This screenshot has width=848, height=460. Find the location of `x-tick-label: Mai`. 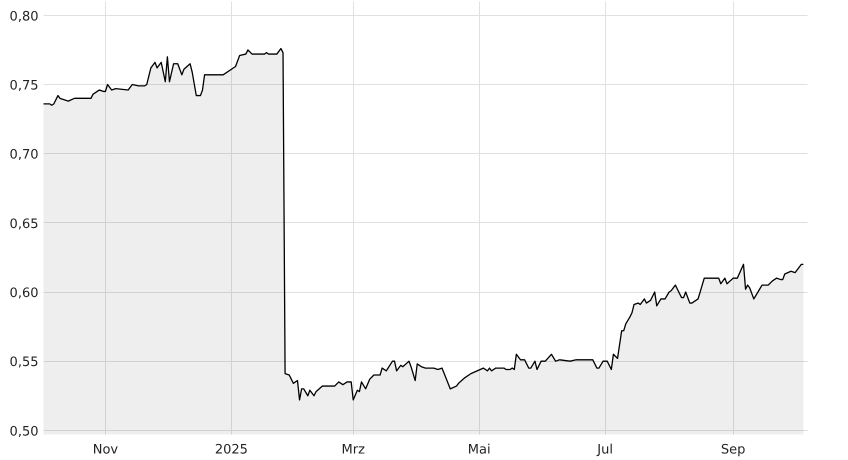

x-tick-label: Mai is located at coordinates (479, 450).